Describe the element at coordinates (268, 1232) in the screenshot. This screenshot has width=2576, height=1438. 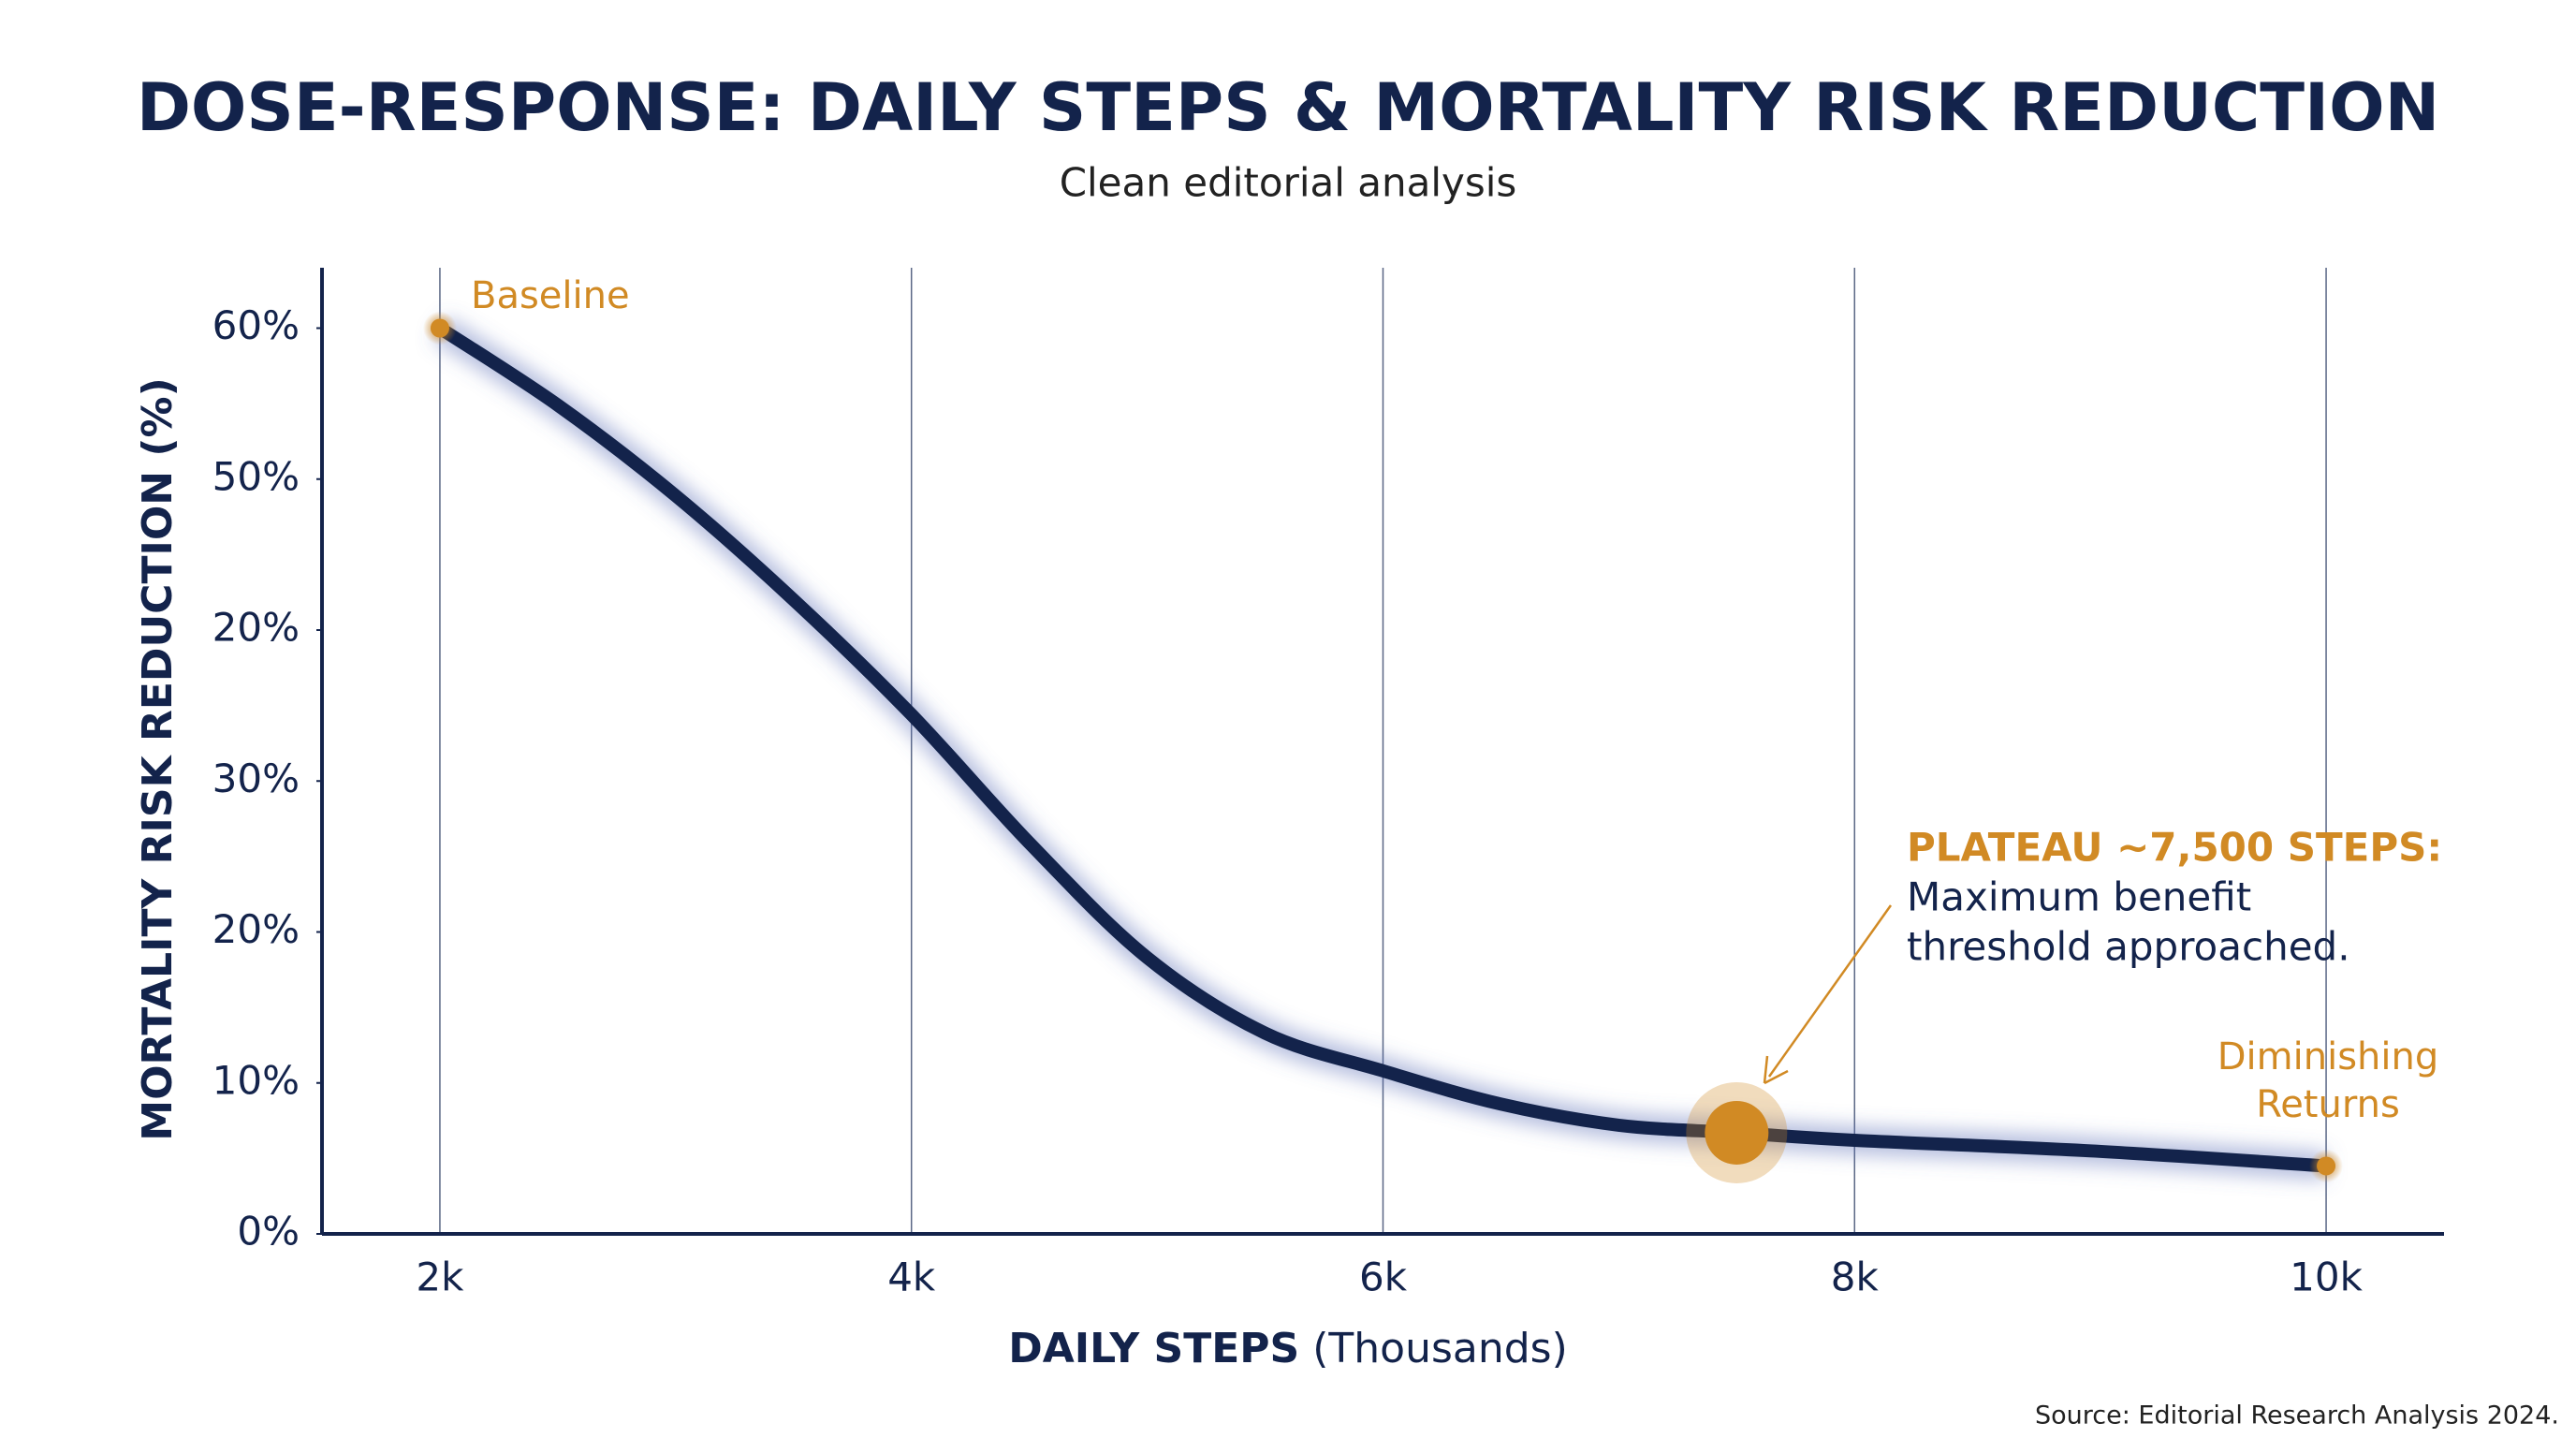
I see `y-tick-label: 0%` at that location.